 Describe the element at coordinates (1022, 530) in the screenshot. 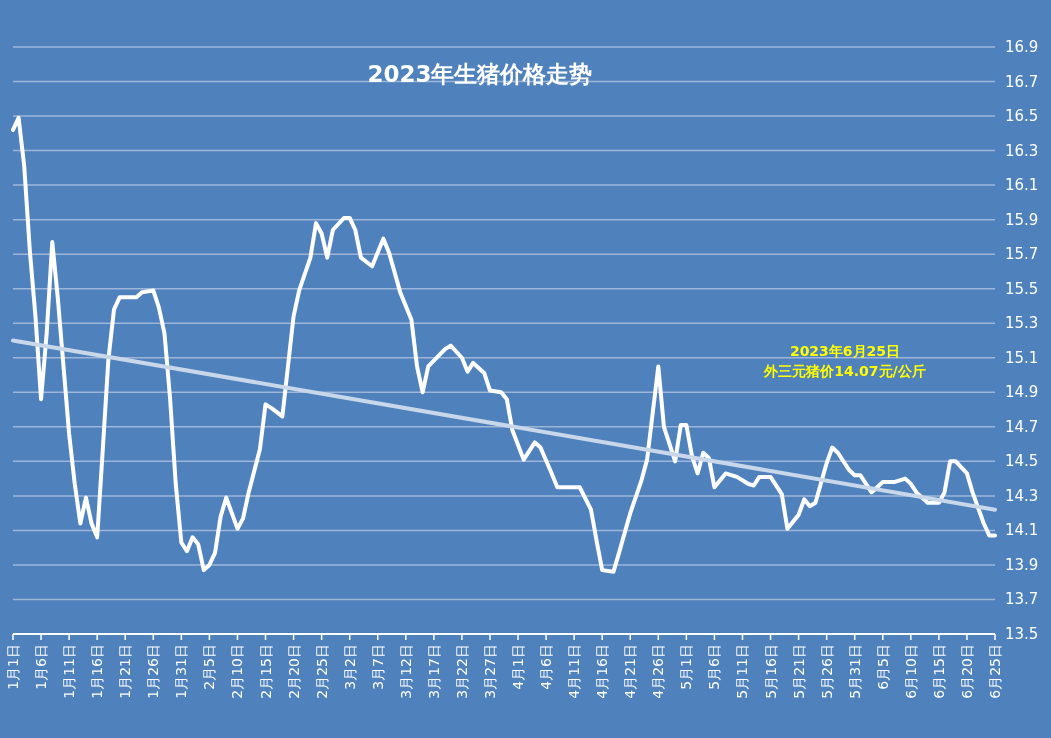

I see `y-tick-label: 14.1` at that location.